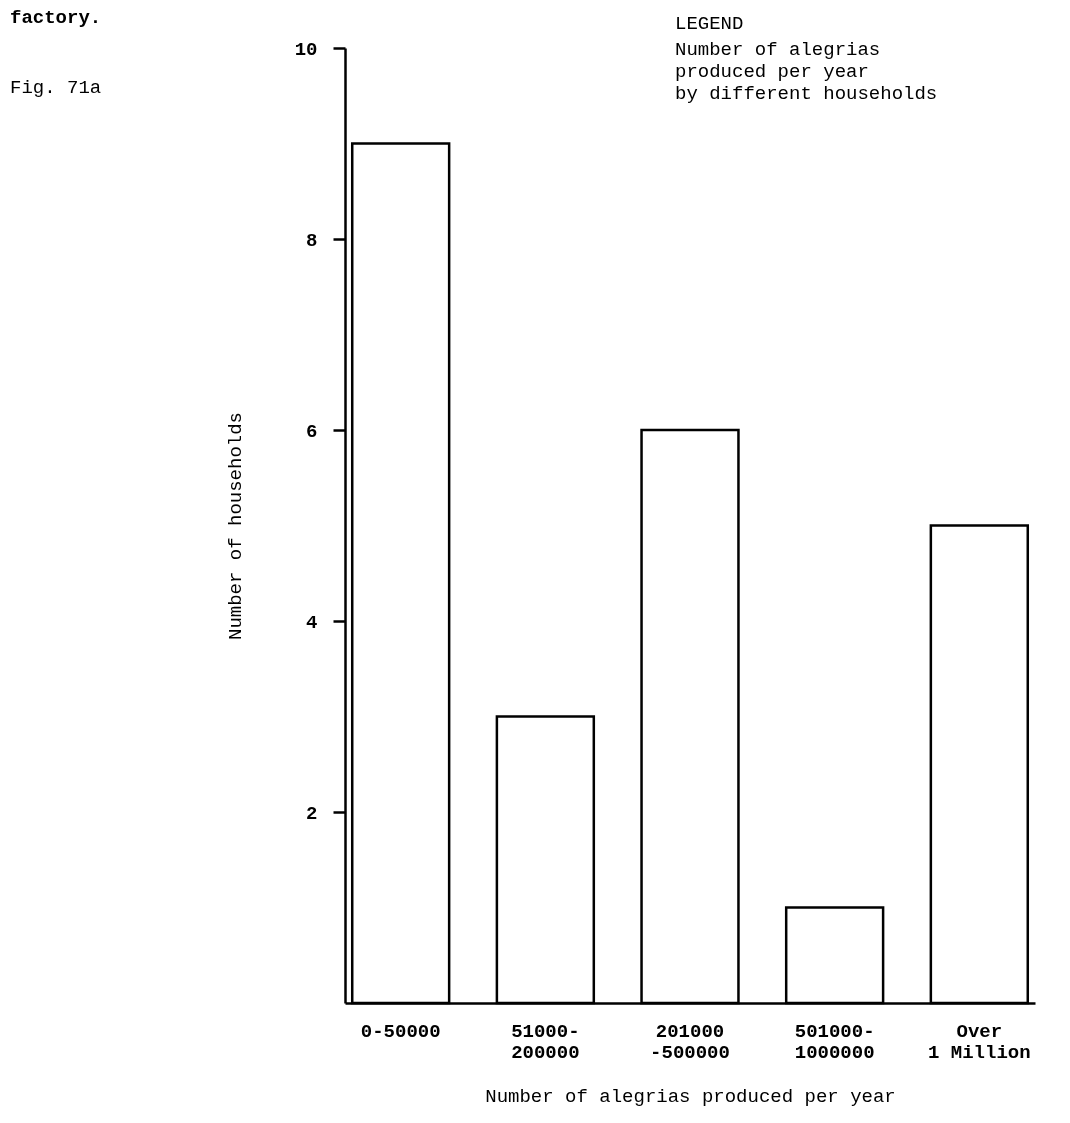 The image size is (1070, 1123). I want to click on x-tick-label: 201000 -500000, so click(690, 1042).